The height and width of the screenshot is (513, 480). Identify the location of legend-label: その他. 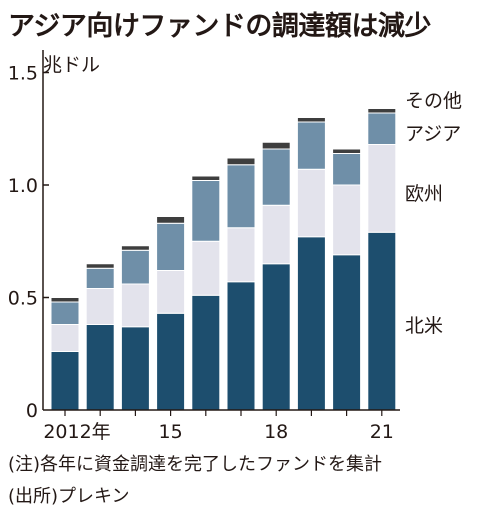
(433, 101).